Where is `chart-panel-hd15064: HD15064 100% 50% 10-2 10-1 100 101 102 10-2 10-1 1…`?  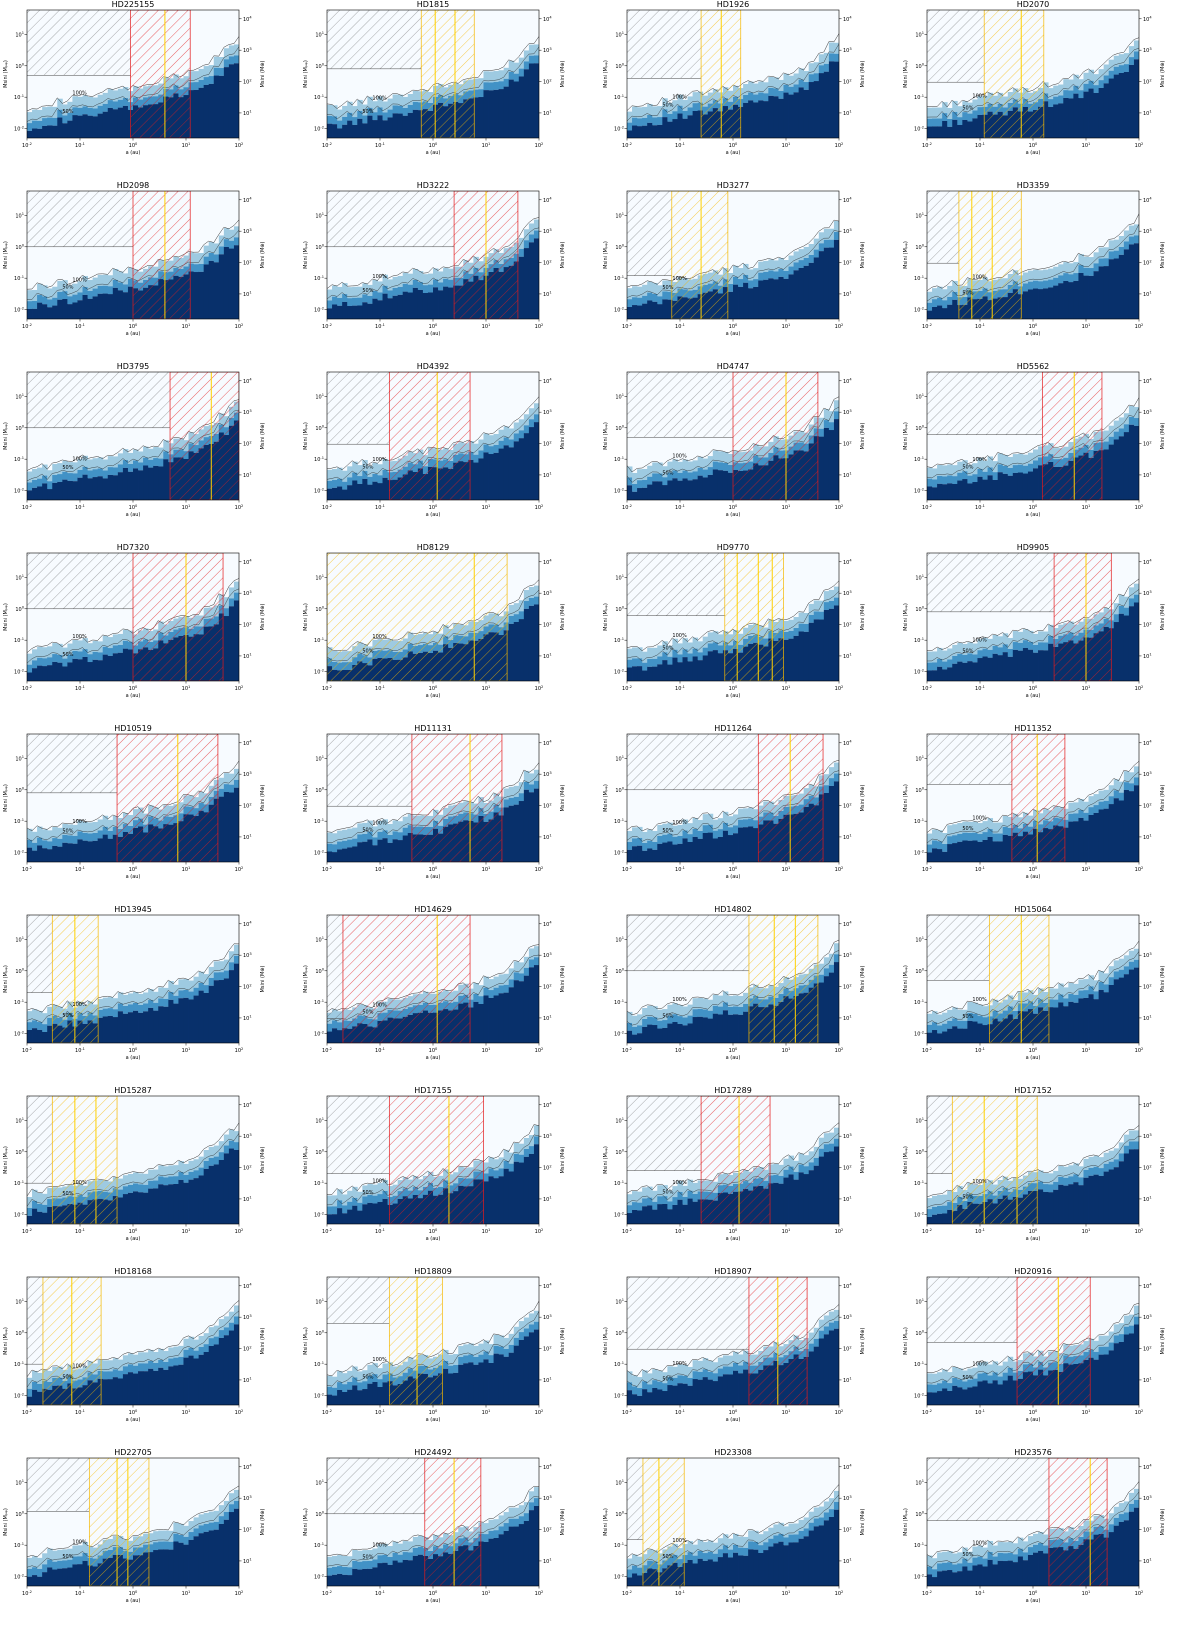
chart-panel-hd15064: HD15064 100% 50% 10-2 10-1 100 101 102 10-2 10-1 1… is located at coordinates (1050, 995).